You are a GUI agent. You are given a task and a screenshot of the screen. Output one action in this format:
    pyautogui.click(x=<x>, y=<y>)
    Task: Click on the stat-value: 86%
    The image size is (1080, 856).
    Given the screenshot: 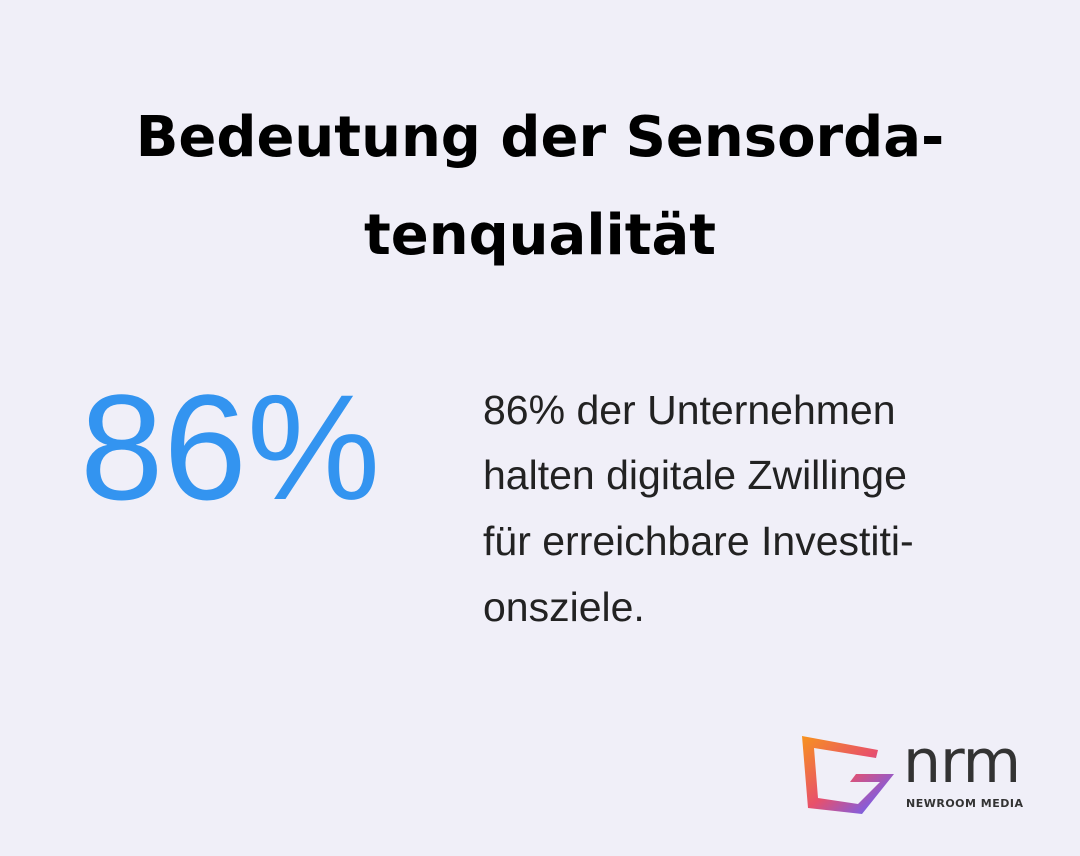 What is the action you would take?
    pyautogui.click(x=230, y=447)
    